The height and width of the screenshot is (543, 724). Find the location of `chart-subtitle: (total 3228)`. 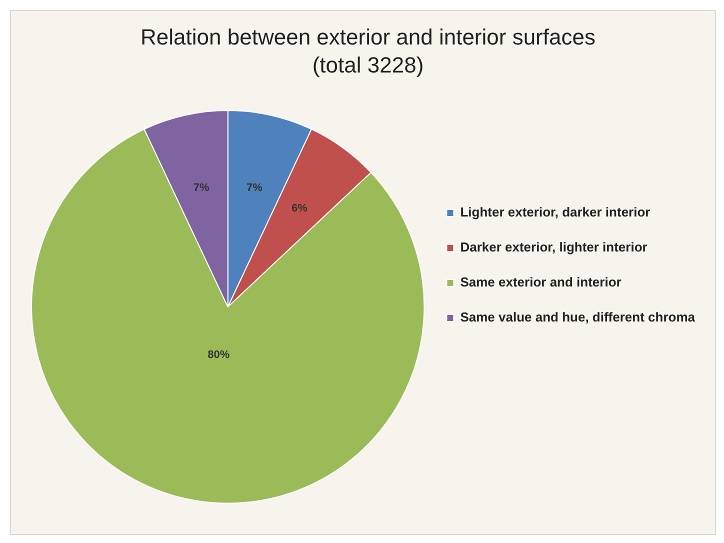

chart-subtitle: (total 3228) is located at coordinates (368, 65).